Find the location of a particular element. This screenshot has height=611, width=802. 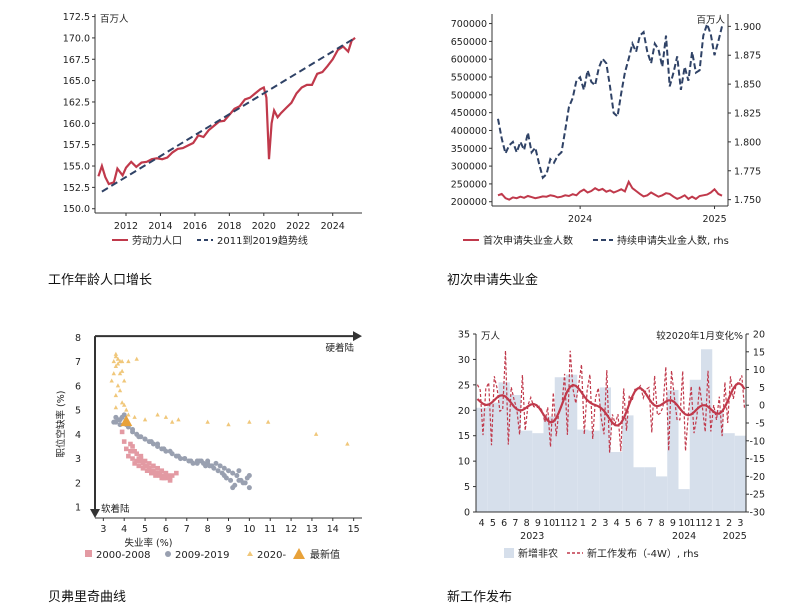

caption-initial-claims: 初次申请失业金 is located at coordinates (493, 280).